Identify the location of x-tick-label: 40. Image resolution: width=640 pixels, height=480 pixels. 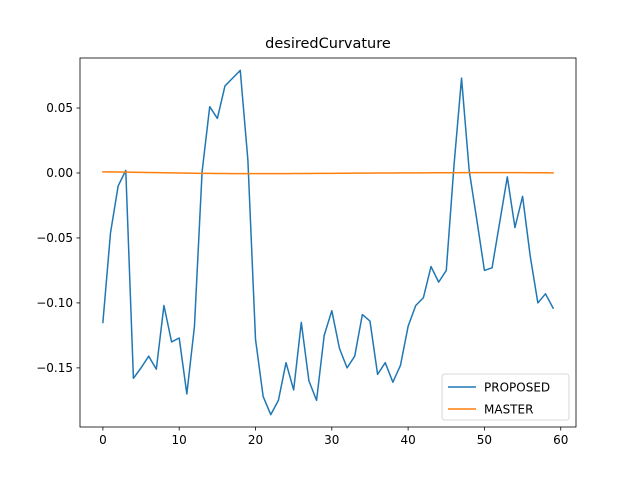
(407, 440).